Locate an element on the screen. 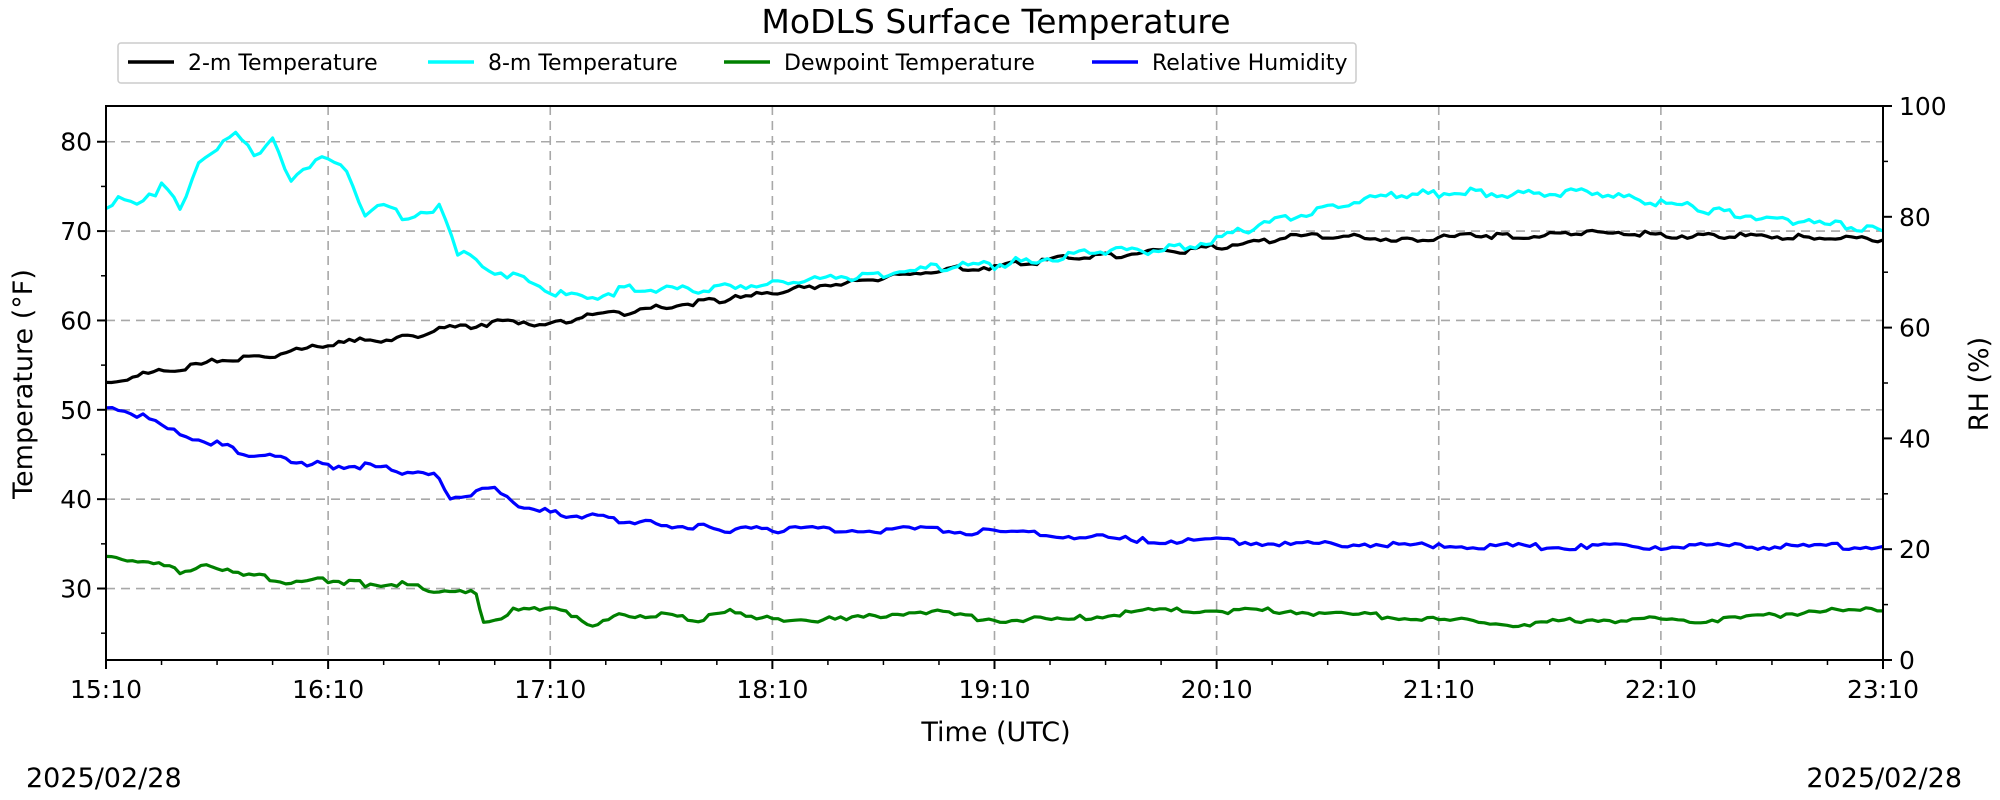  x-tick-label: 20:10 is located at coordinates (1217, 689).